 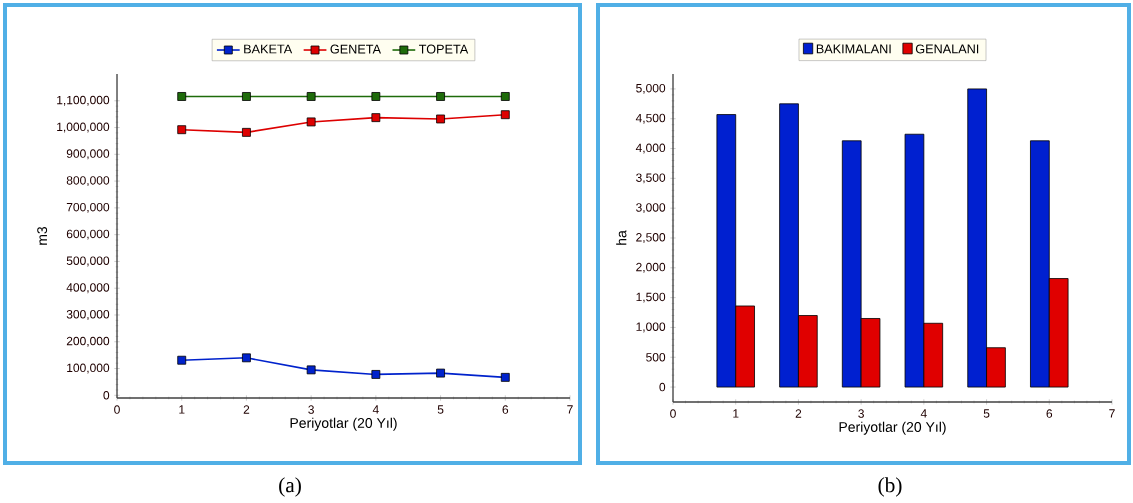 I want to click on y-tick-label: 1,000,000, so click(x=83, y=127).